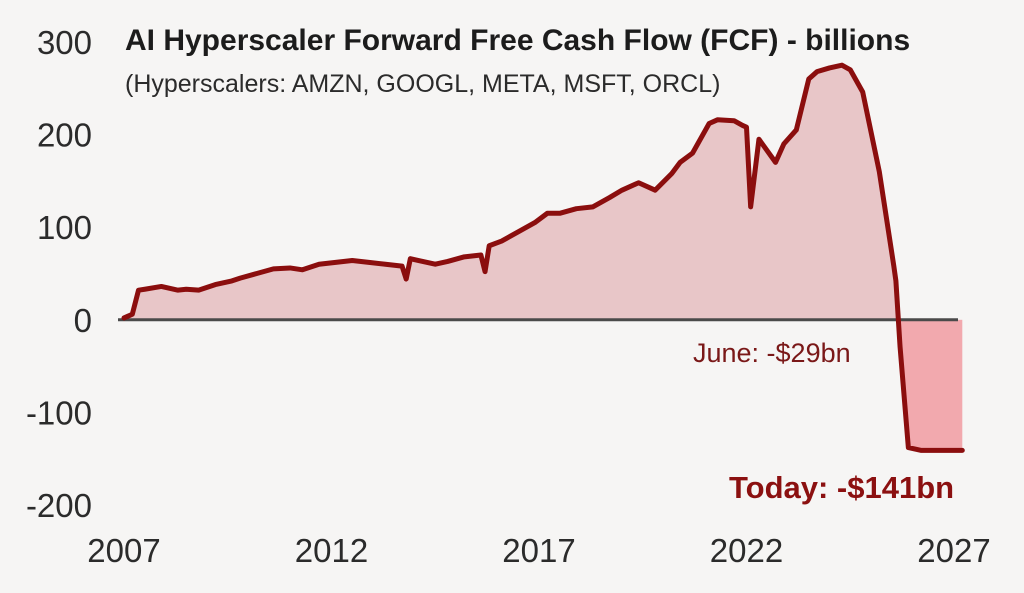 The image size is (1024, 593). I want to click on y-tick-label: -200, so click(59, 505).